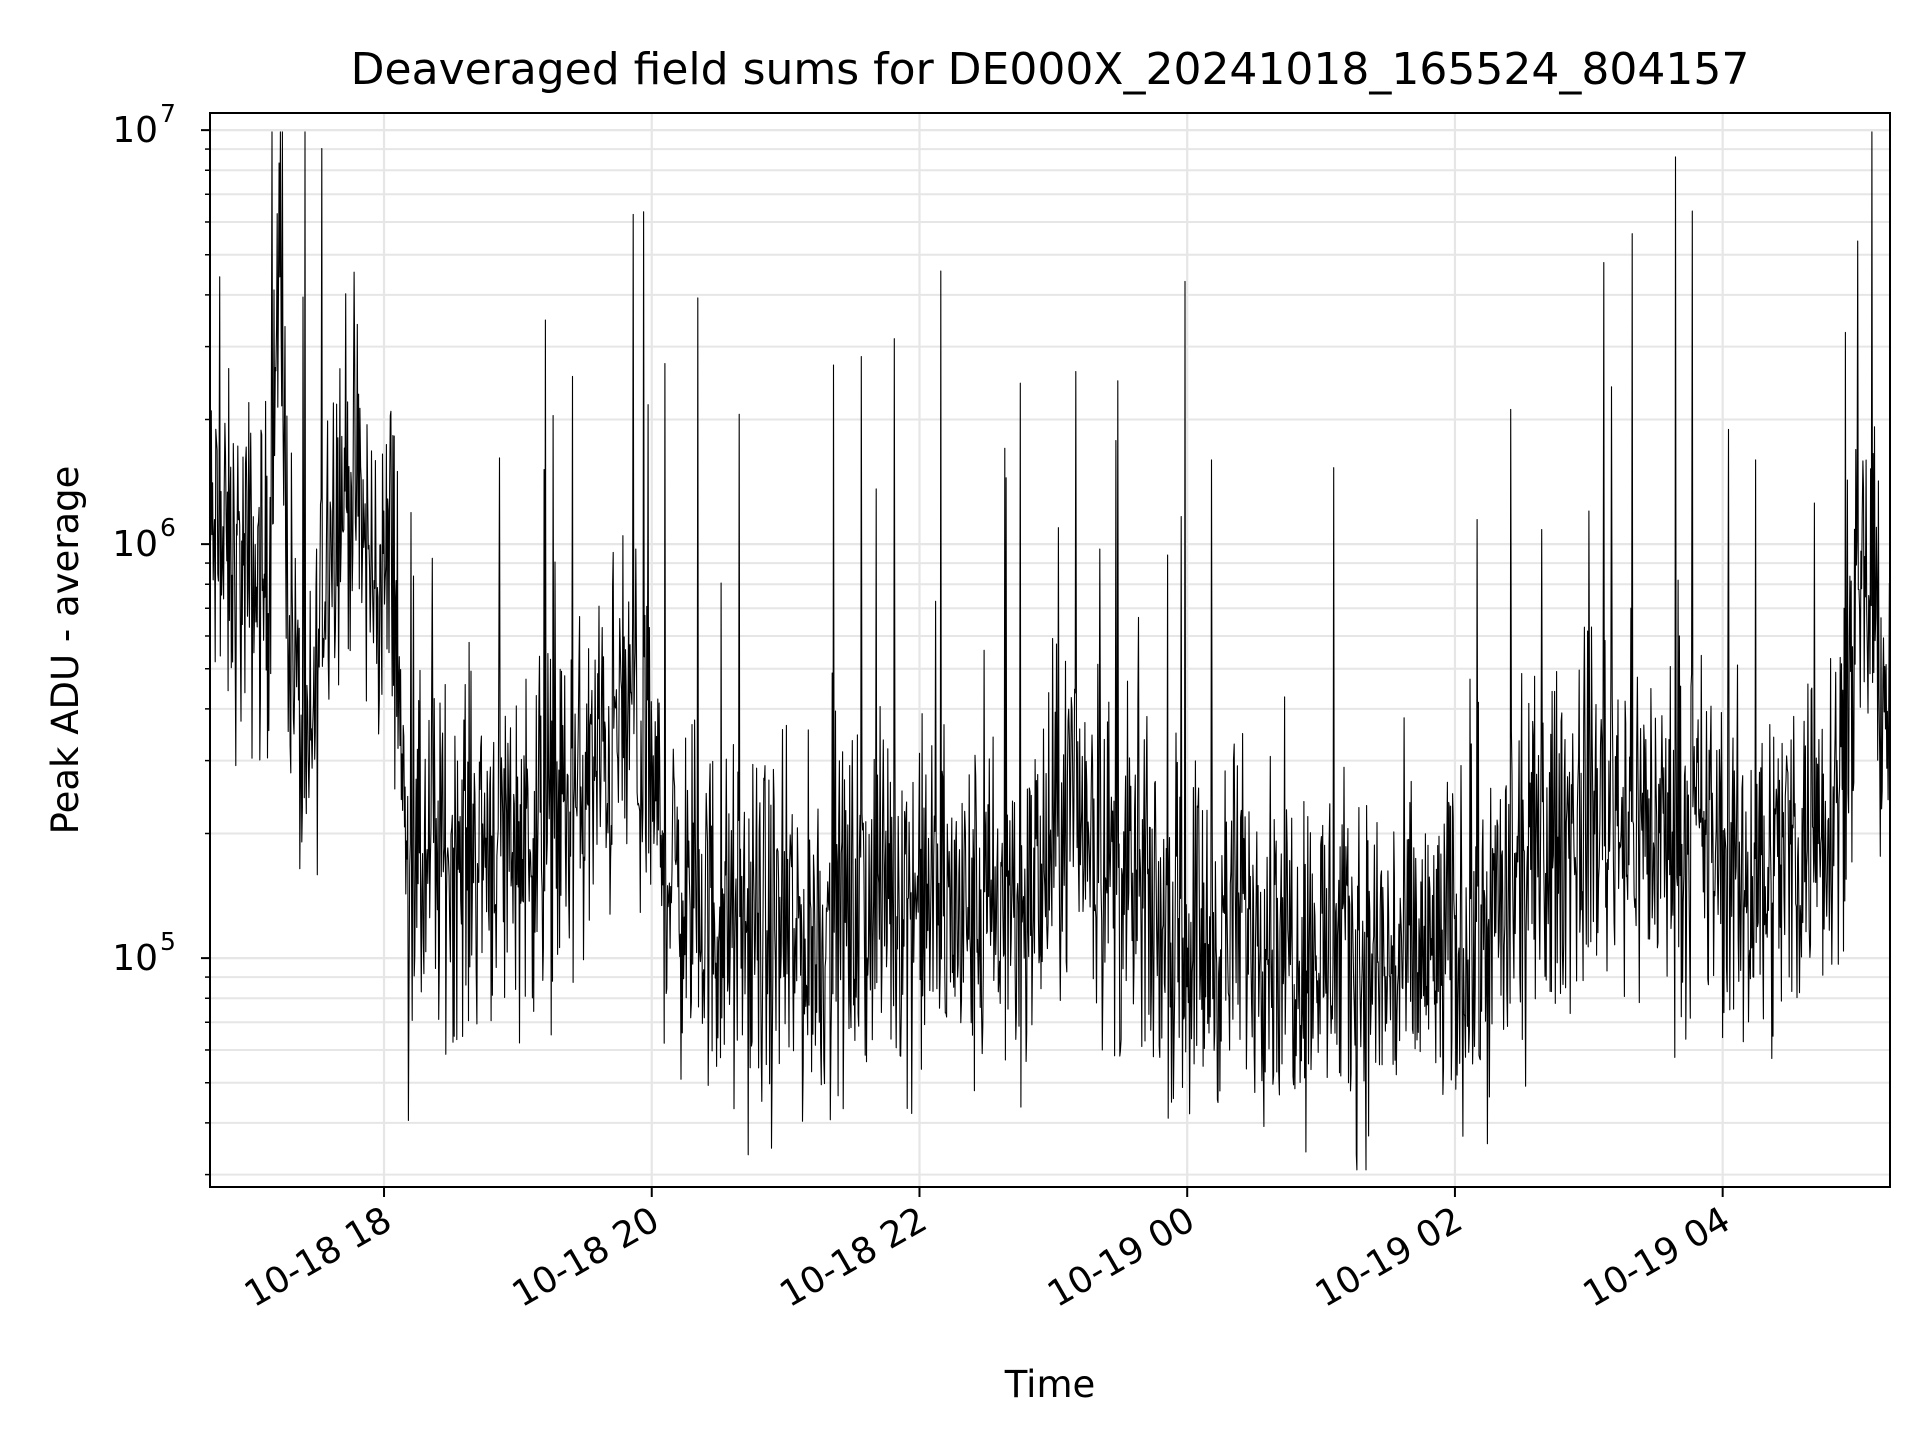  What do you see at coordinates (168, 941) in the screenshot?
I see `y-tick-label-exponent: 5` at bounding box center [168, 941].